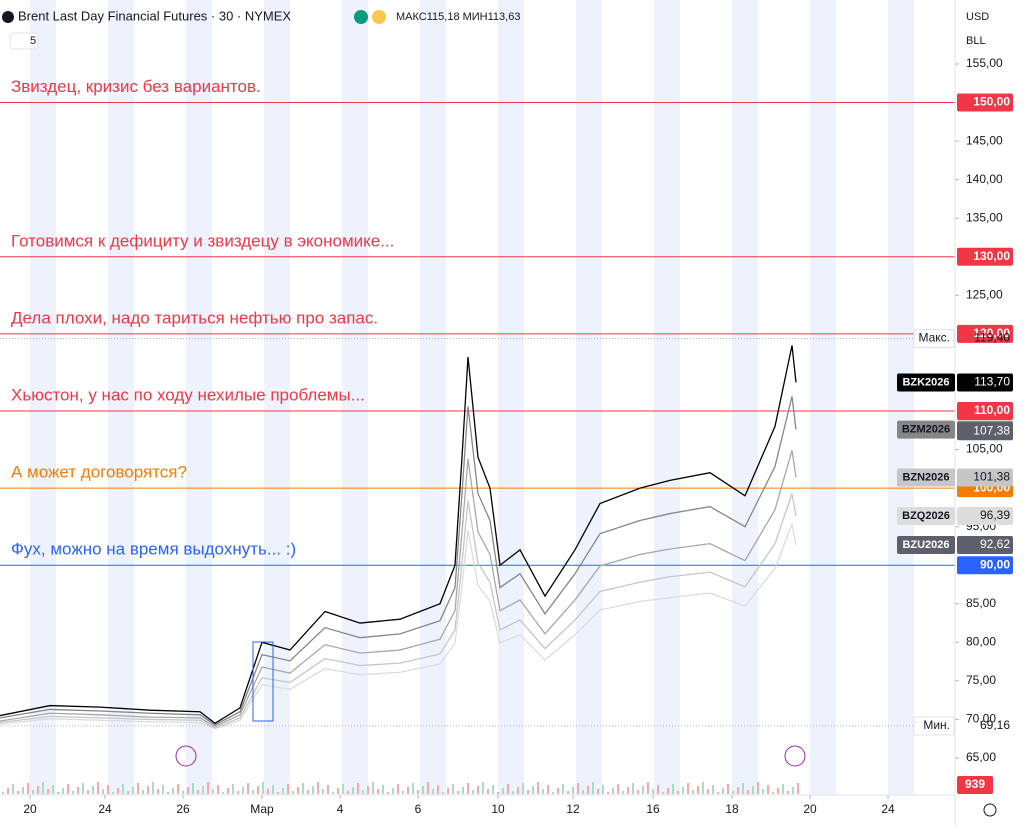 Image resolution: width=1024 pixels, height=831 pixels. Describe the element at coordinates (418, 809) in the screenshot. I see `x-tick-label: 6` at that location.